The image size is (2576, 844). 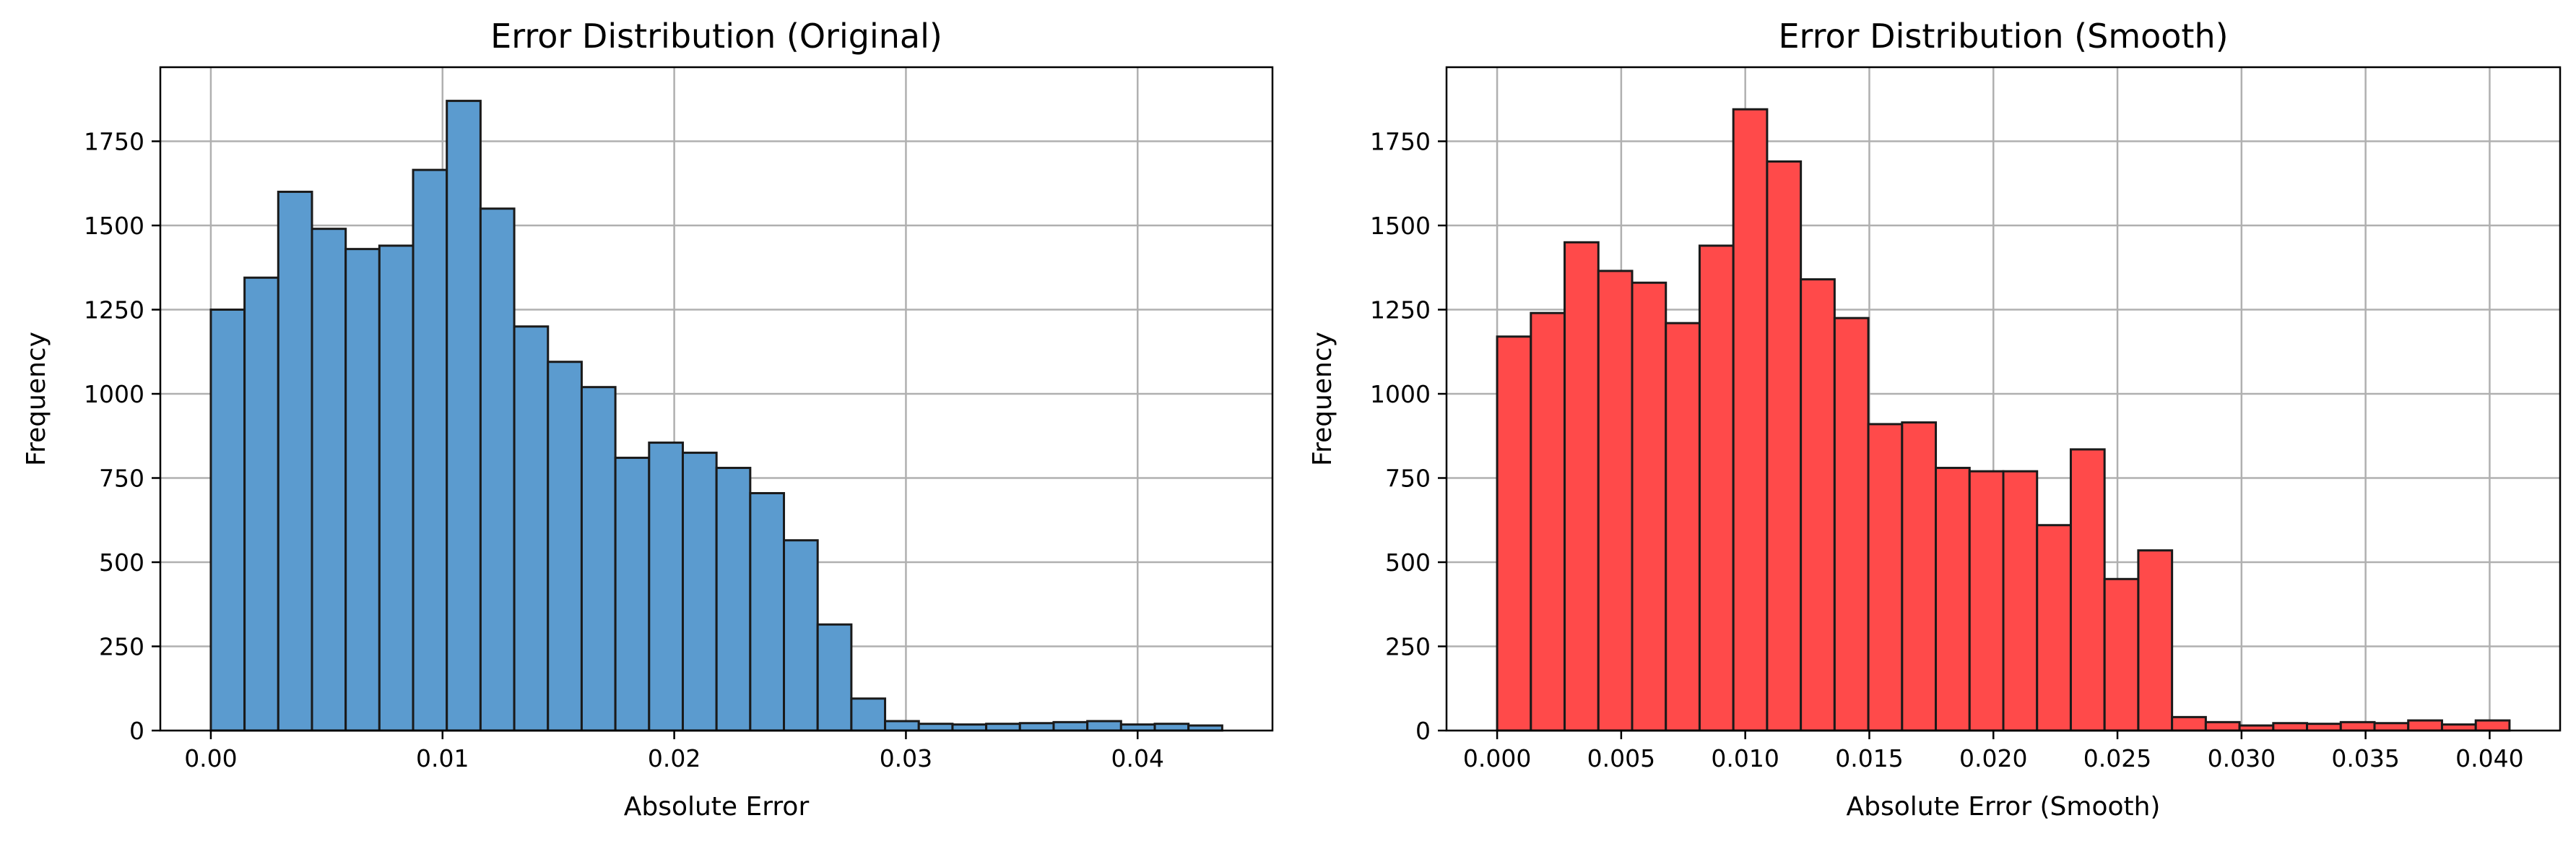 I want to click on x-axis-label: Absolute Error (Smooth), so click(x=2004, y=807).